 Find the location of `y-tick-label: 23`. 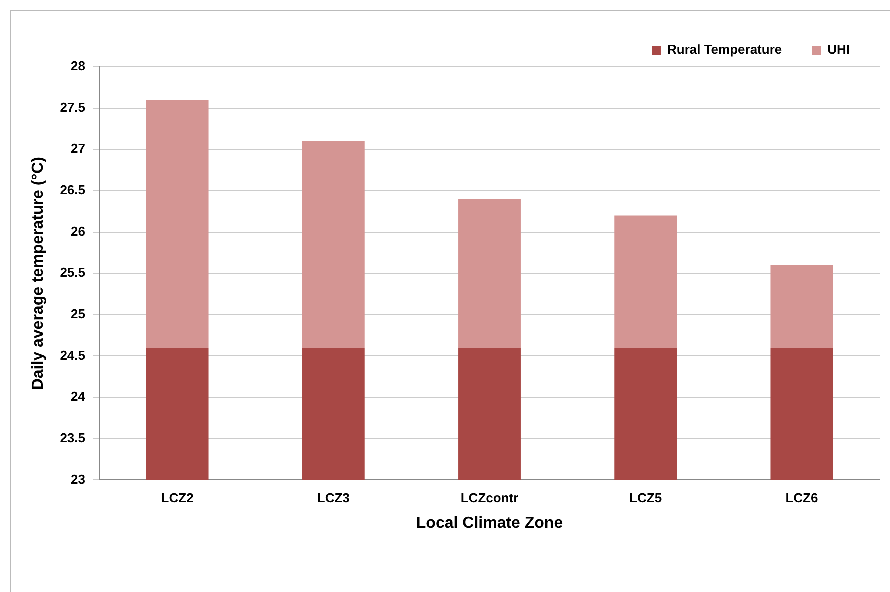

y-tick-label: 23 is located at coordinates (78, 479).